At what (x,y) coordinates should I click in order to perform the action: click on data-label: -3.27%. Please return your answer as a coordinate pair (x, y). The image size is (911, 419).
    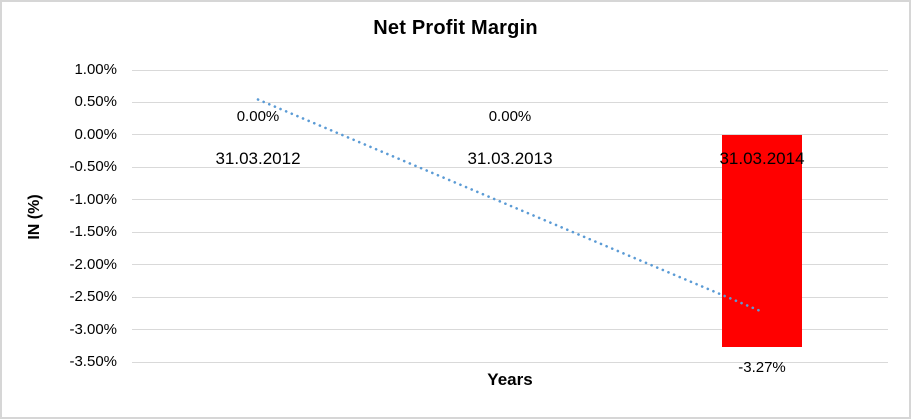
    Looking at the image, I should click on (762, 368).